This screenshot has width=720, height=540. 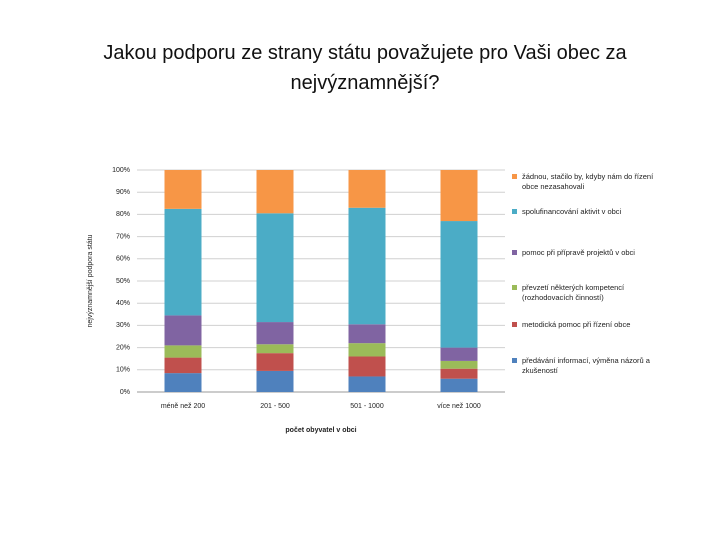 What do you see at coordinates (125, 392) in the screenshot?
I see `y-tick-label: 0%` at bounding box center [125, 392].